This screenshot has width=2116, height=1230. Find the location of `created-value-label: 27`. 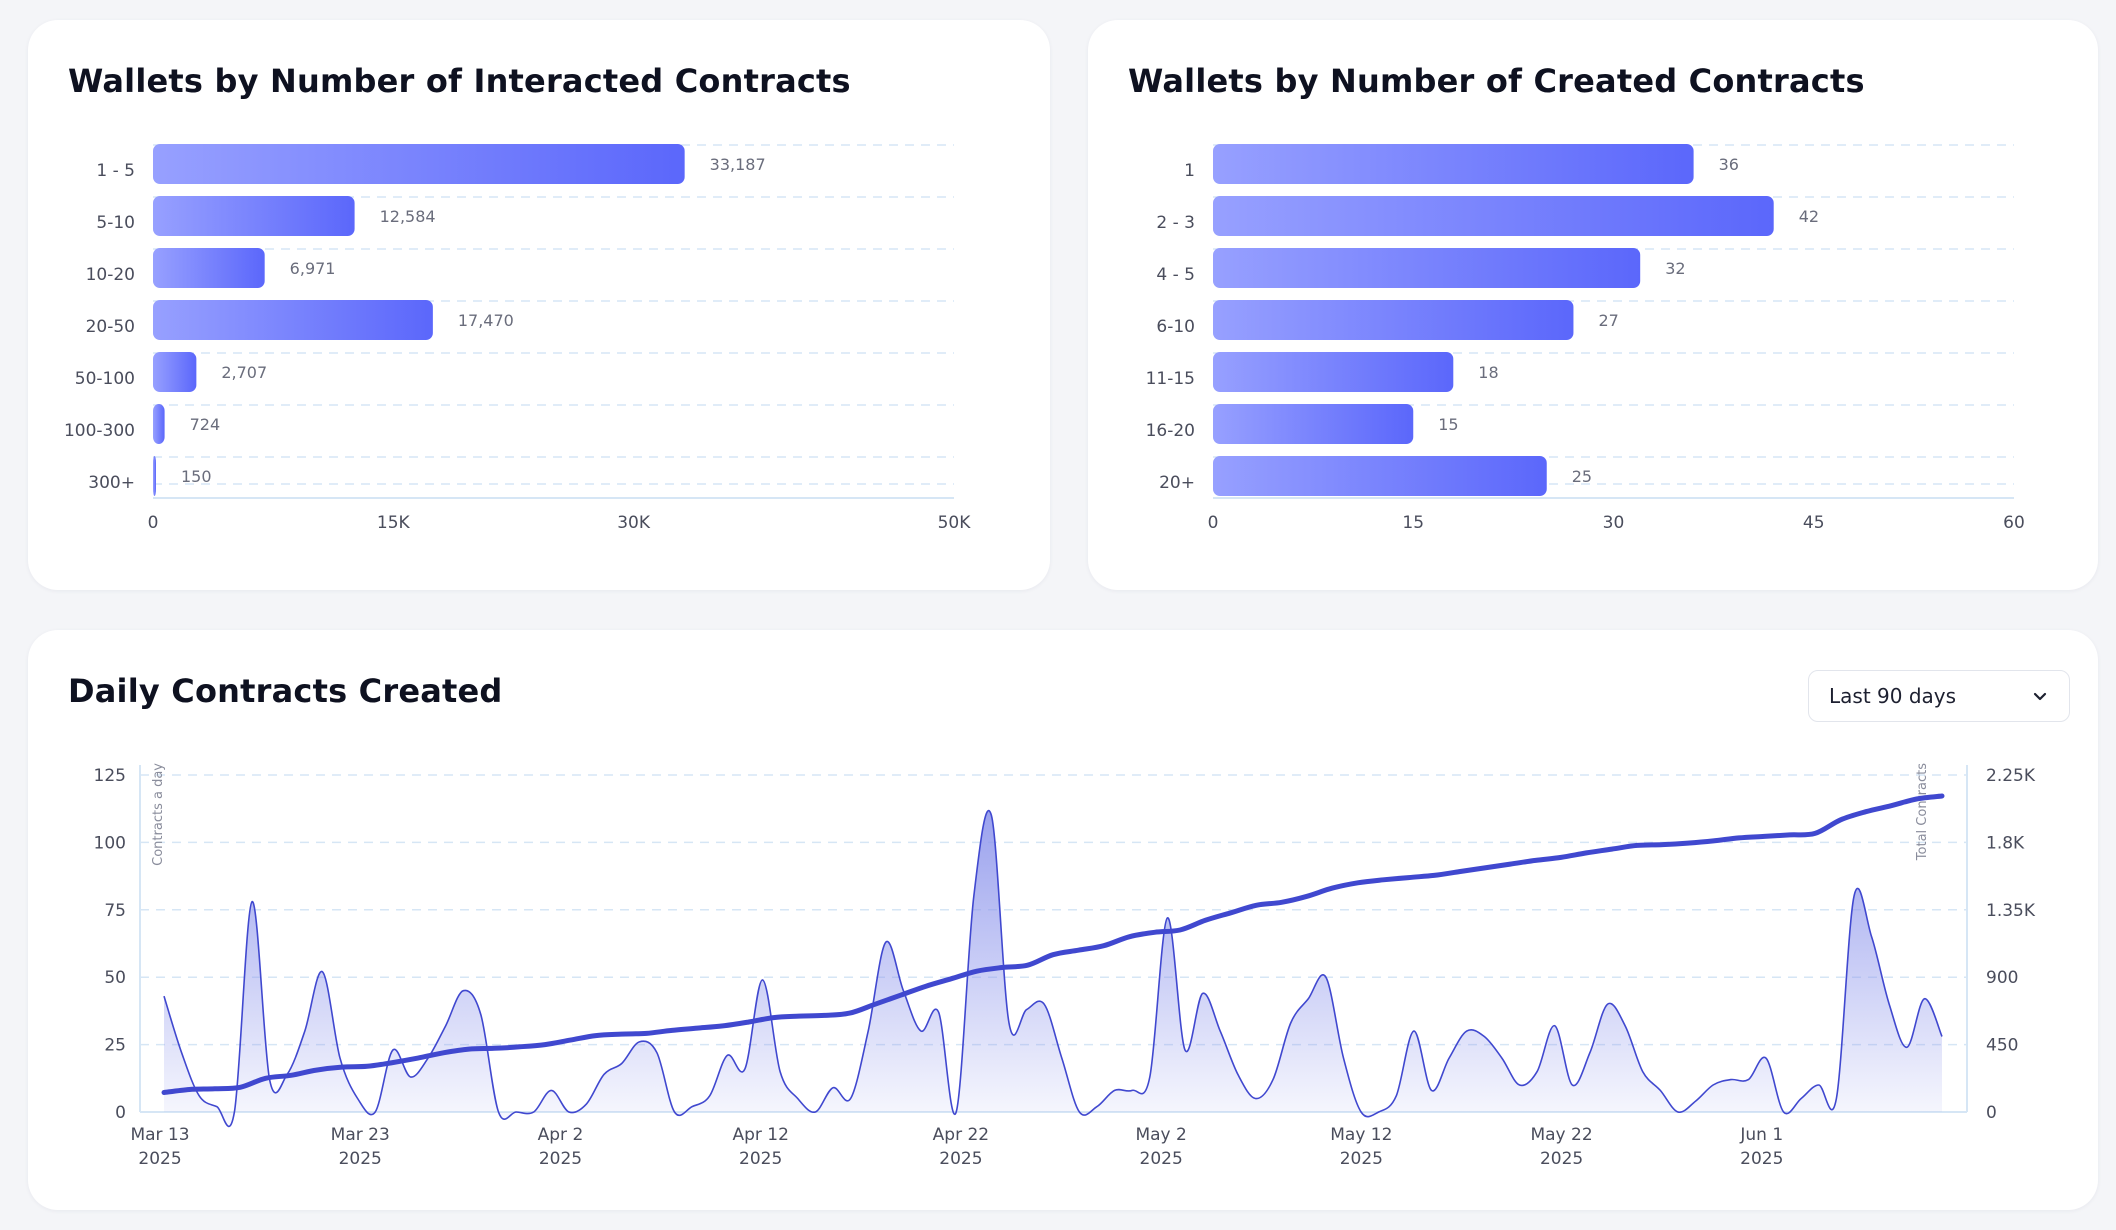

created-value-label: 27 is located at coordinates (1608, 320).